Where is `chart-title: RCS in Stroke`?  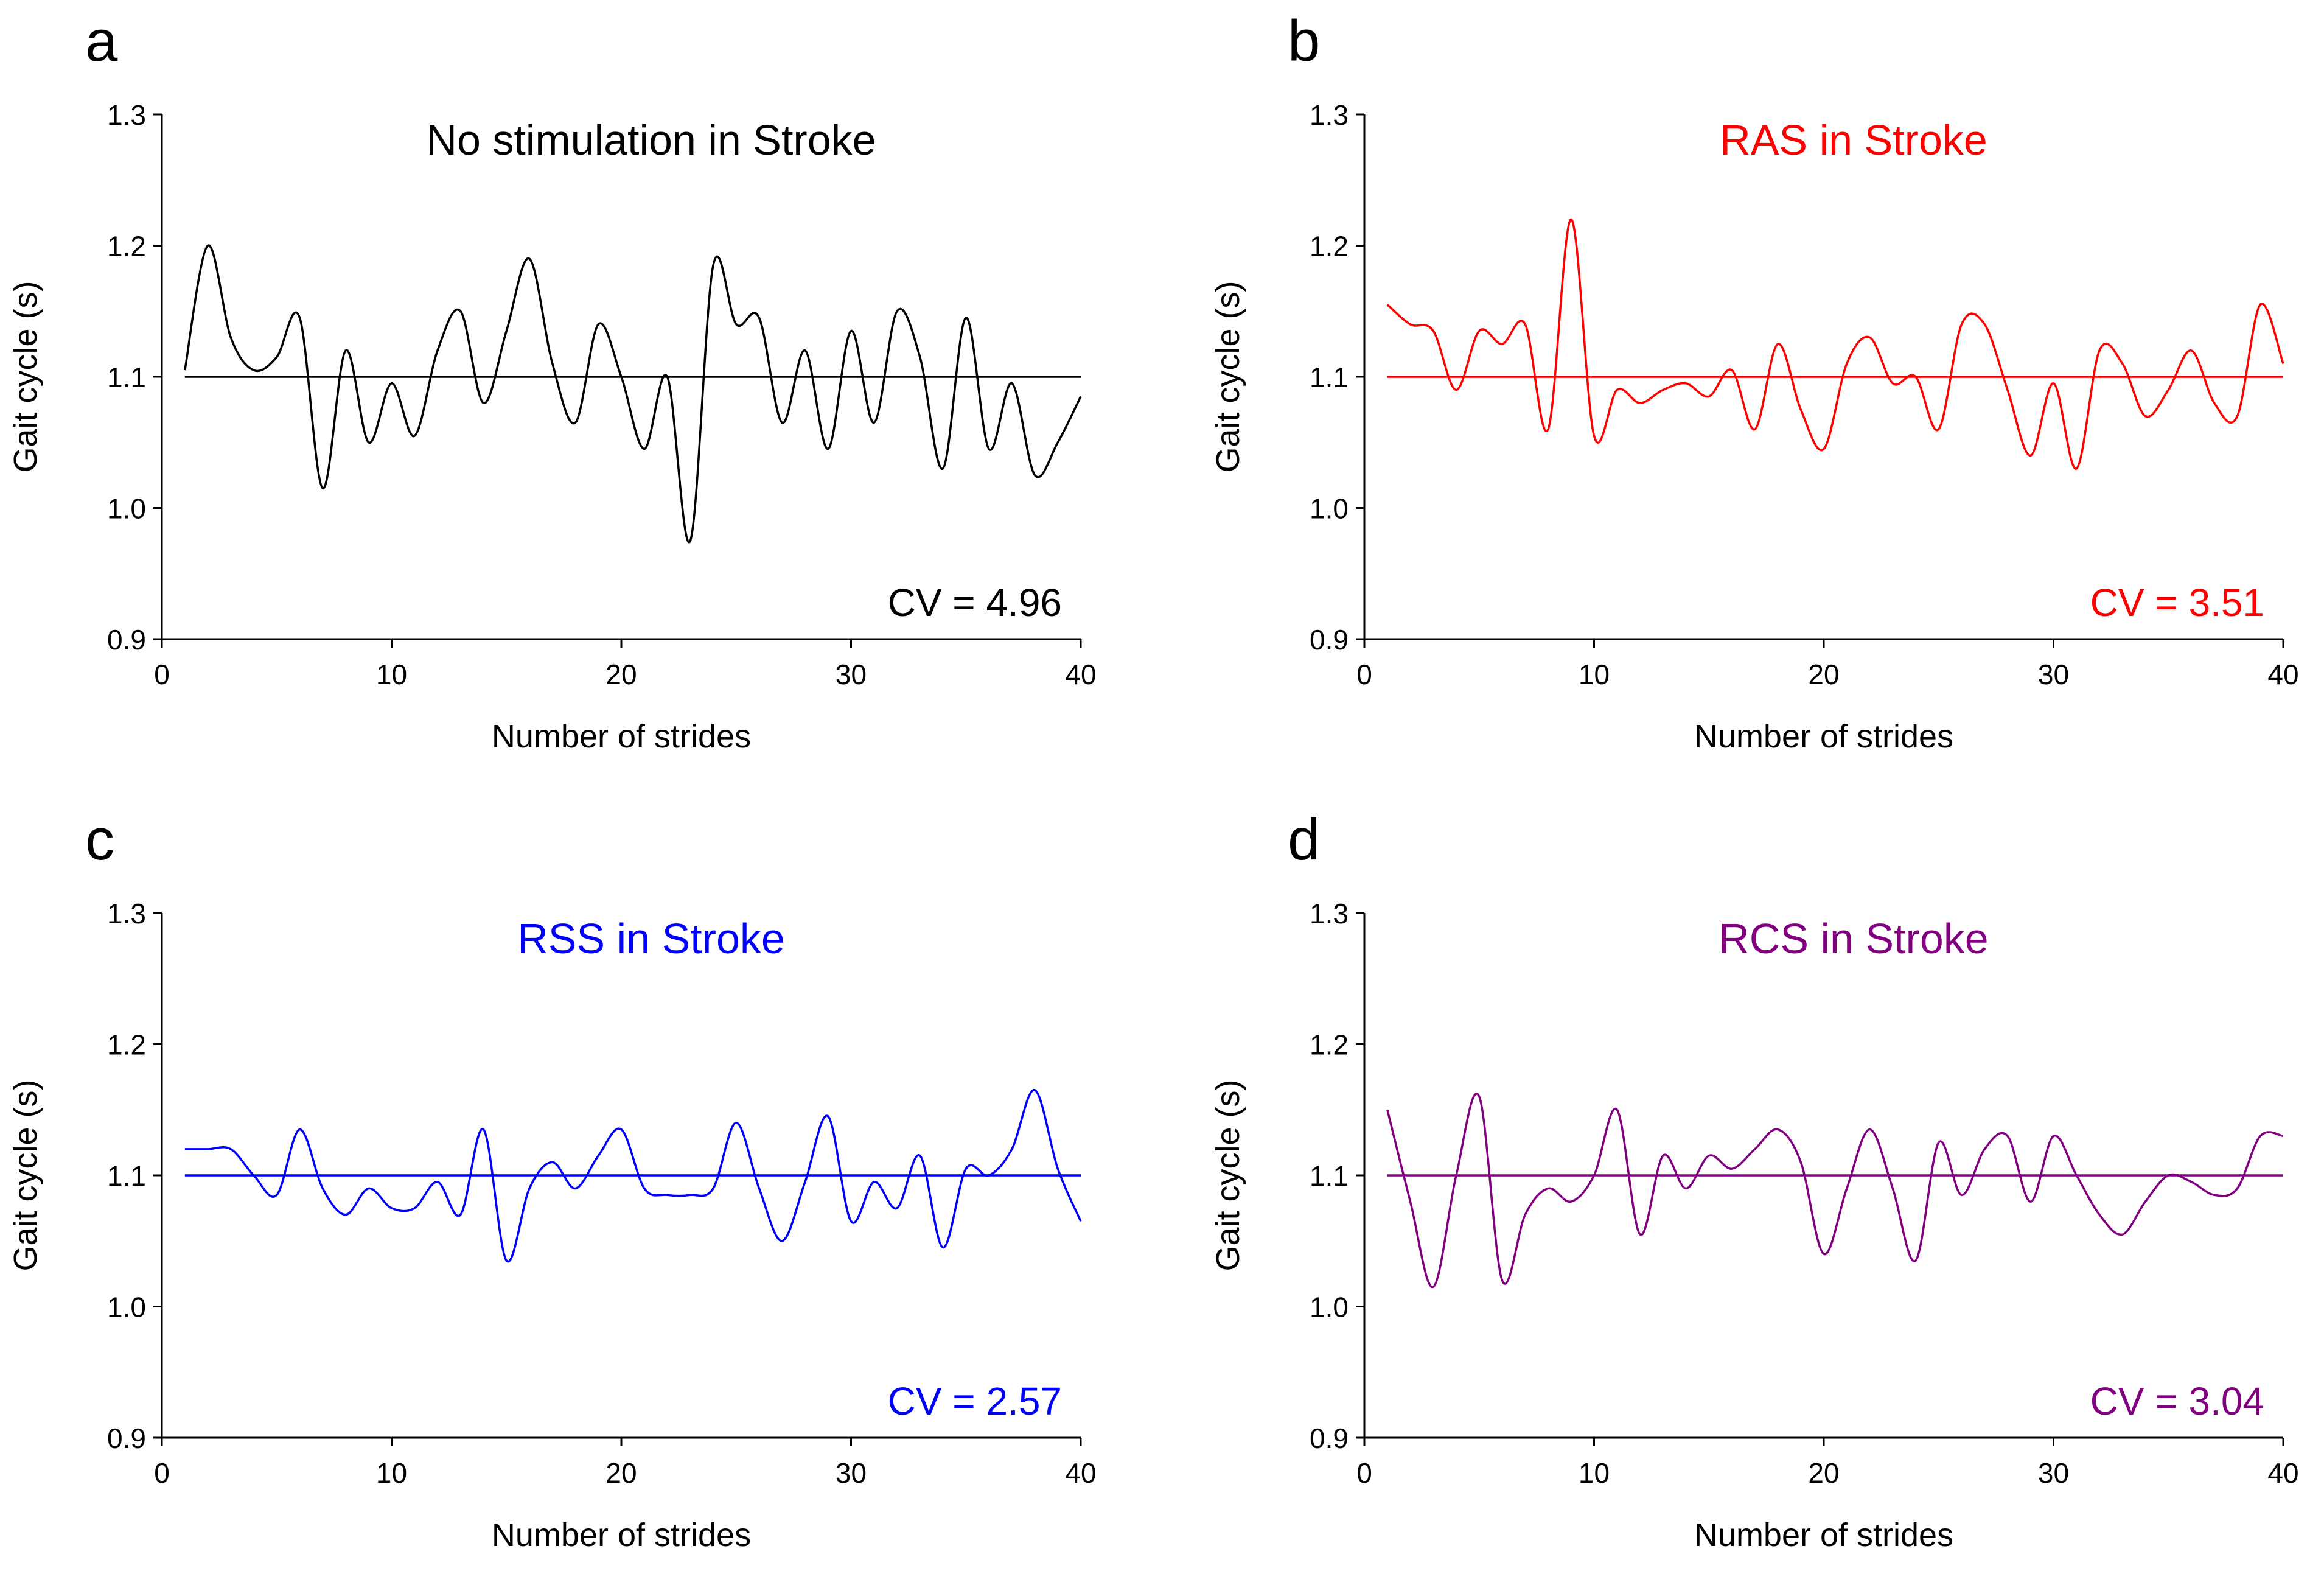 chart-title: RCS in Stroke is located at coordinates (1853, 938).